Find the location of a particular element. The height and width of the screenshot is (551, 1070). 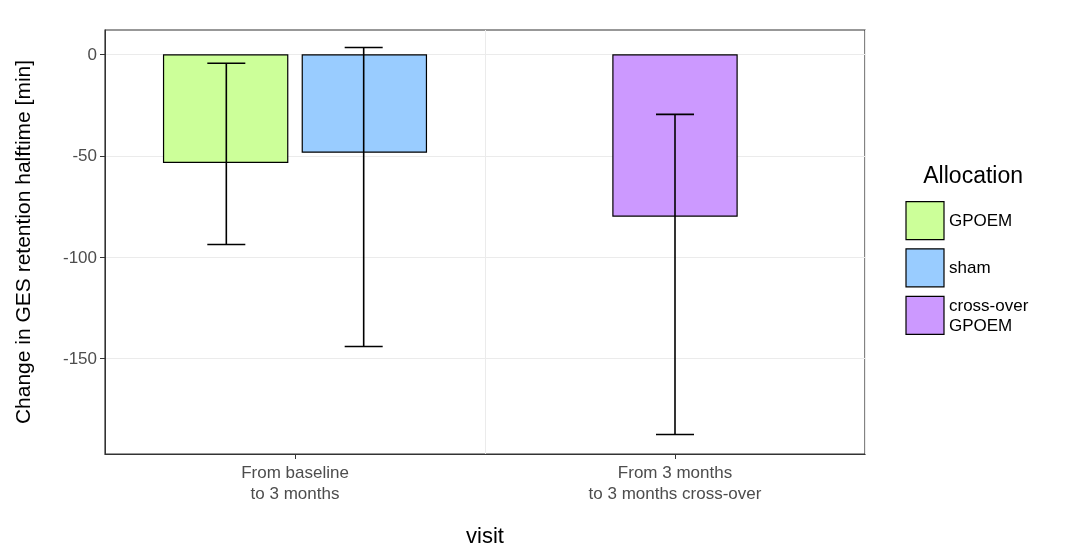

x-tick-label: From 3 months to 3 months cross-over is located at coordinates (675, 483).